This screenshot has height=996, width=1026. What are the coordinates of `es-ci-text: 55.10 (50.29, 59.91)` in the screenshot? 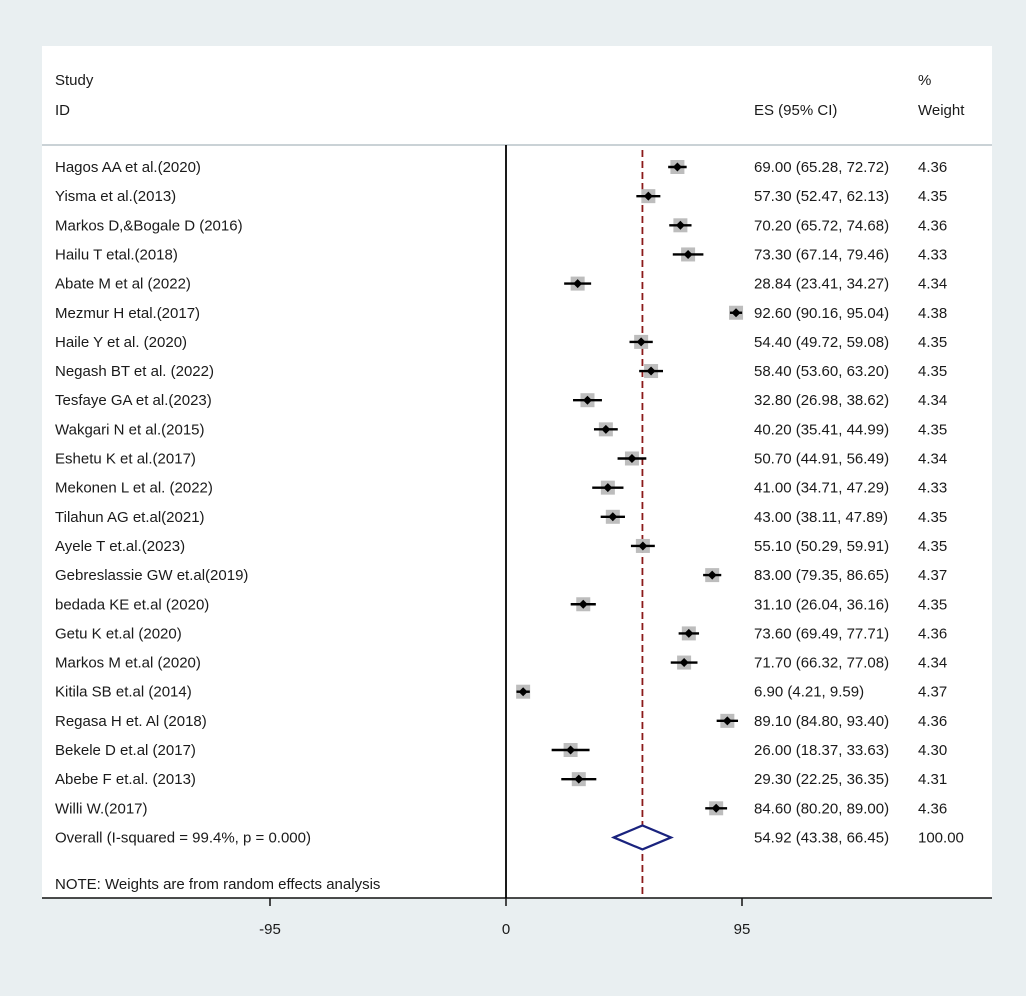 It's located at (821, 546).